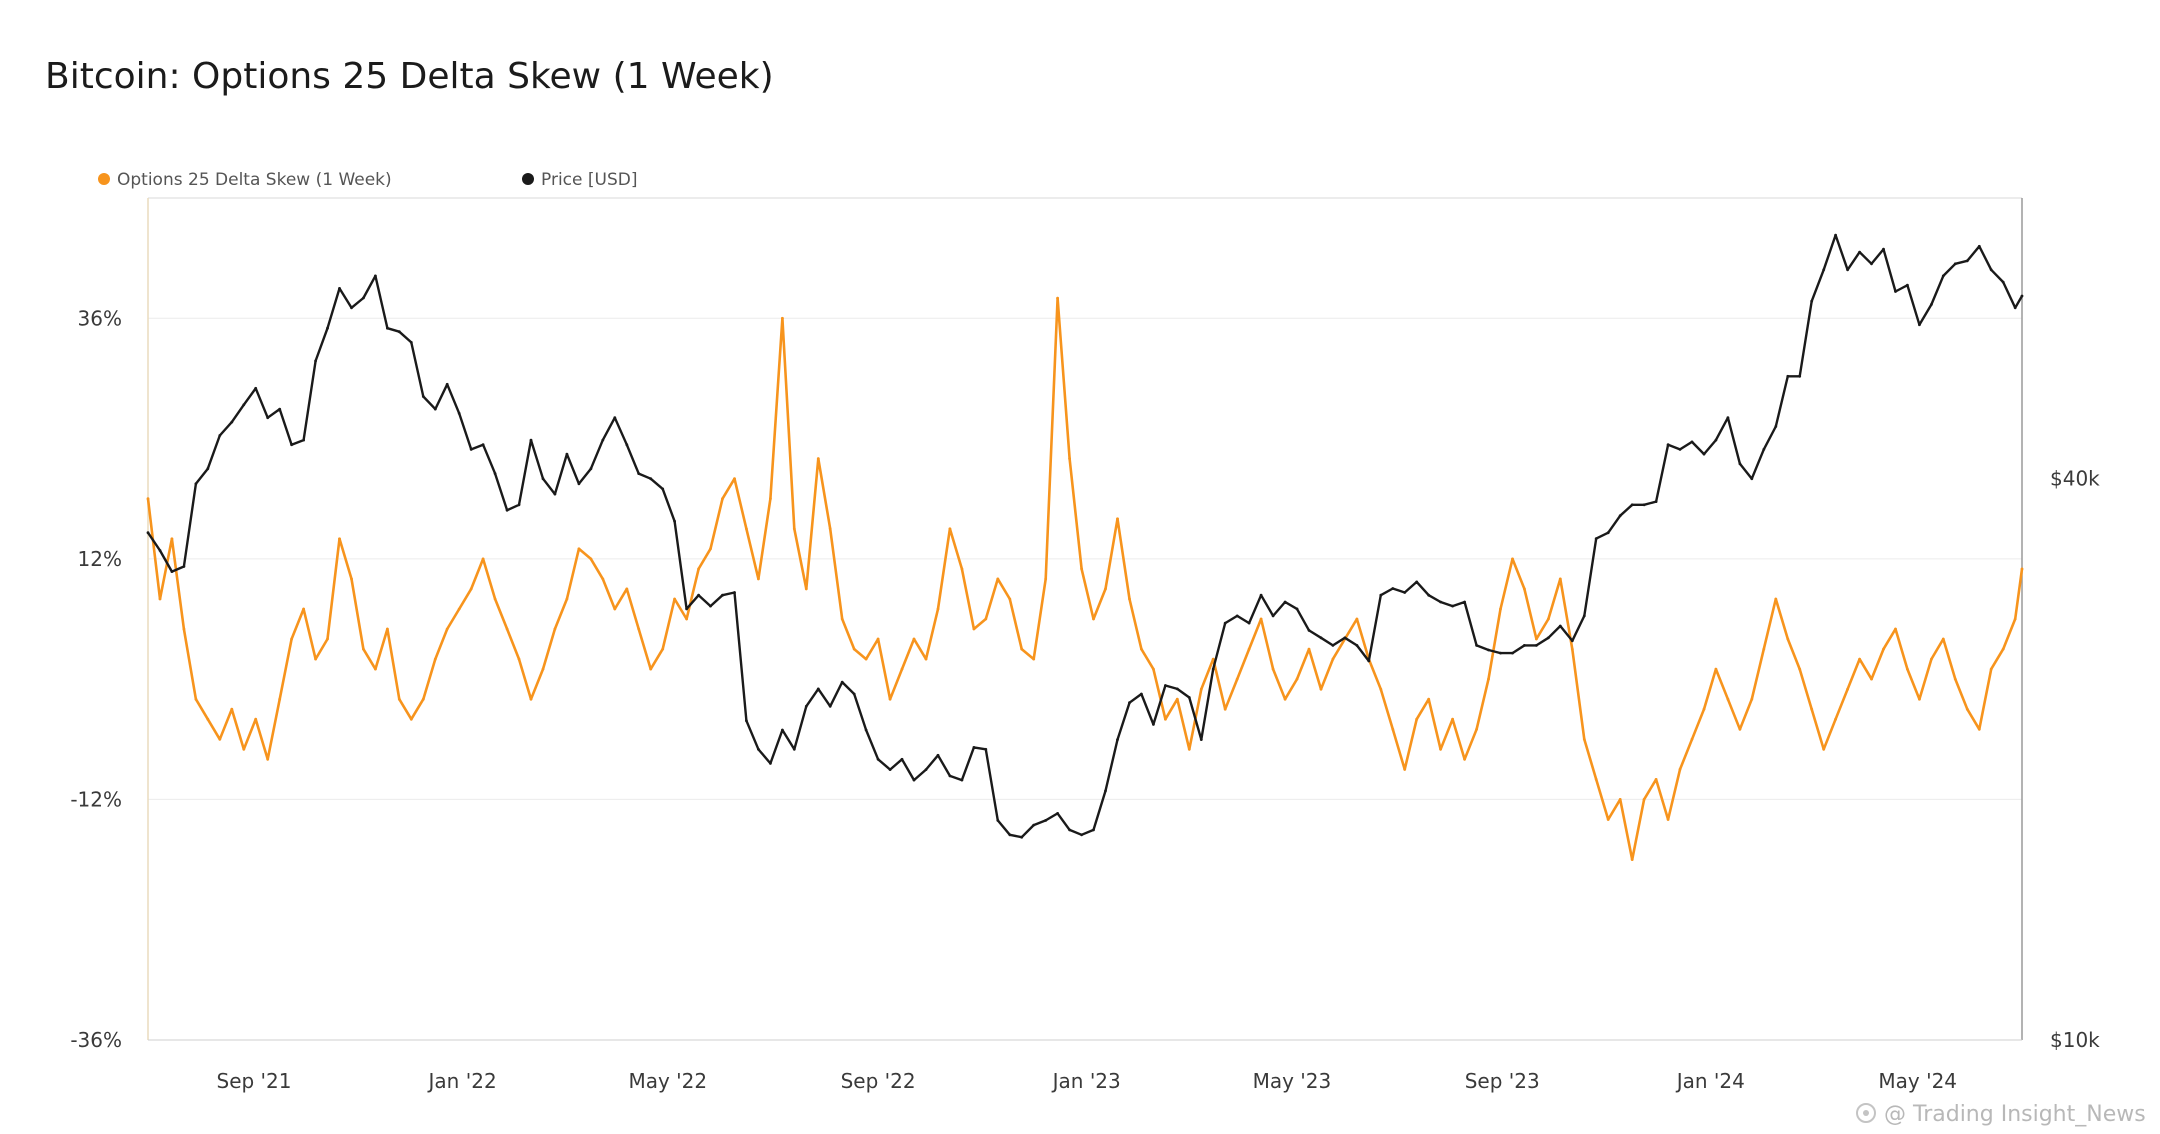 This screenshot has width=2160, height=1134. I want to click on legend-item-skew: Options 25 Delta Skew (1 Week), so click(245, 180).